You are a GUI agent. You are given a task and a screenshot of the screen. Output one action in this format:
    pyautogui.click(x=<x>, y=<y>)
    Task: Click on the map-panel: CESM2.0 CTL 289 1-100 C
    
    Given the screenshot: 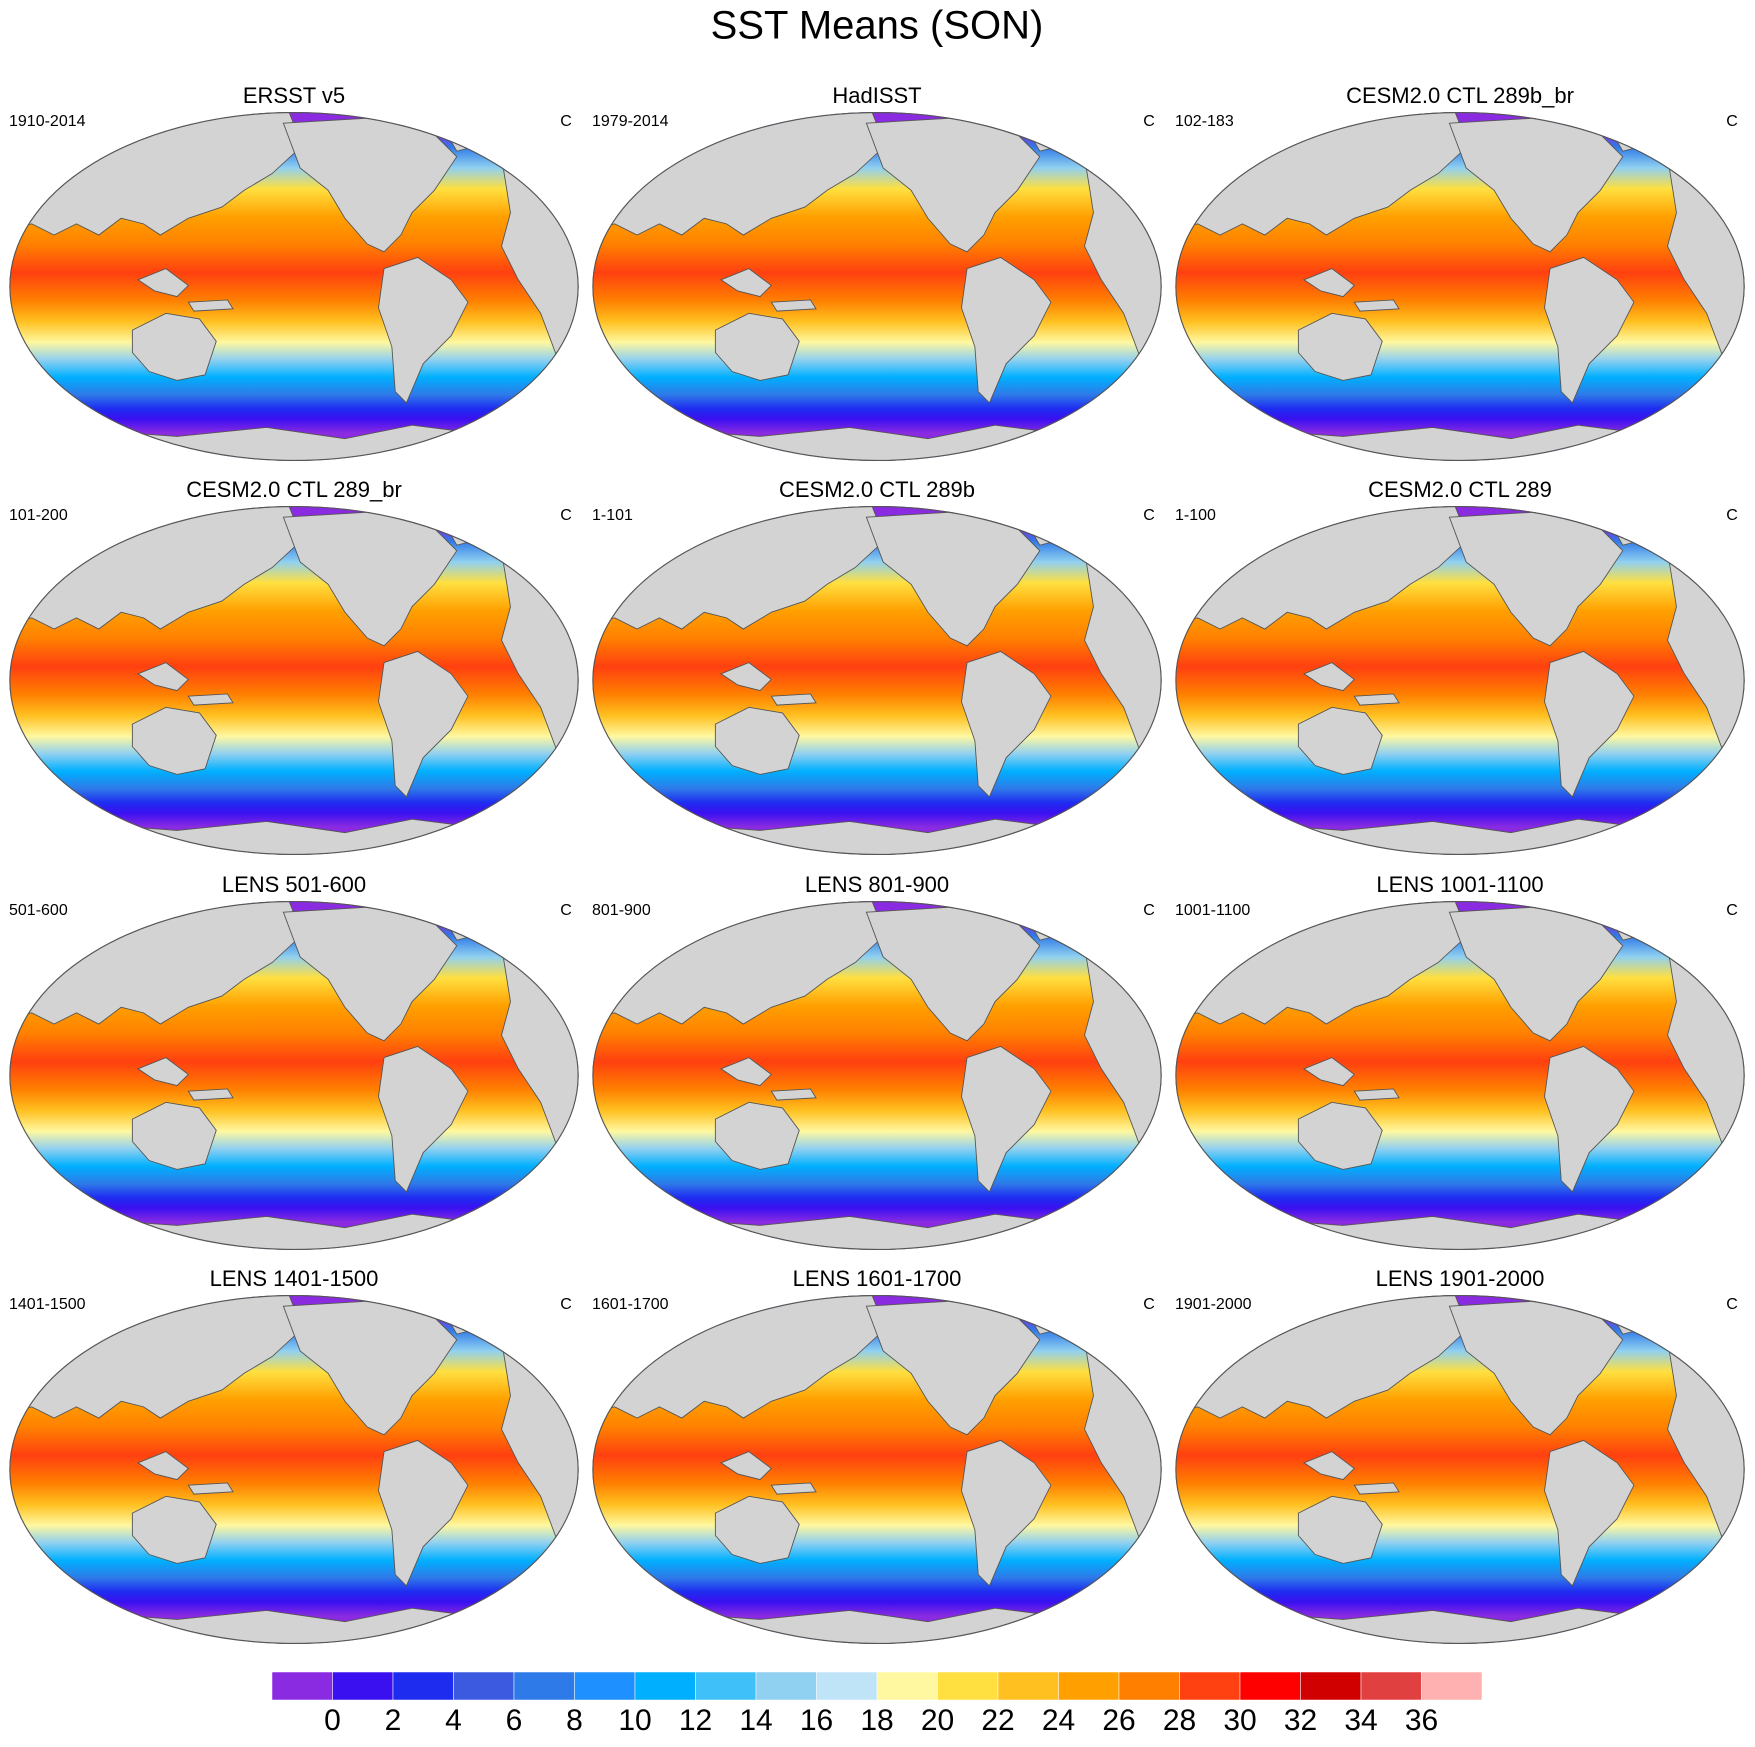 What is the action you would take?
    pyautogui.click(x=1460, y=666)
    